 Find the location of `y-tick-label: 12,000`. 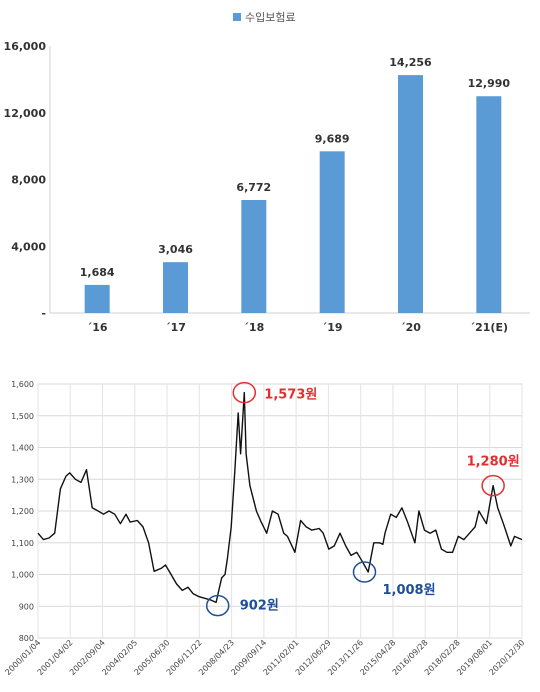

y-tick-label: 12,000 is located at coordinates (25, 113).